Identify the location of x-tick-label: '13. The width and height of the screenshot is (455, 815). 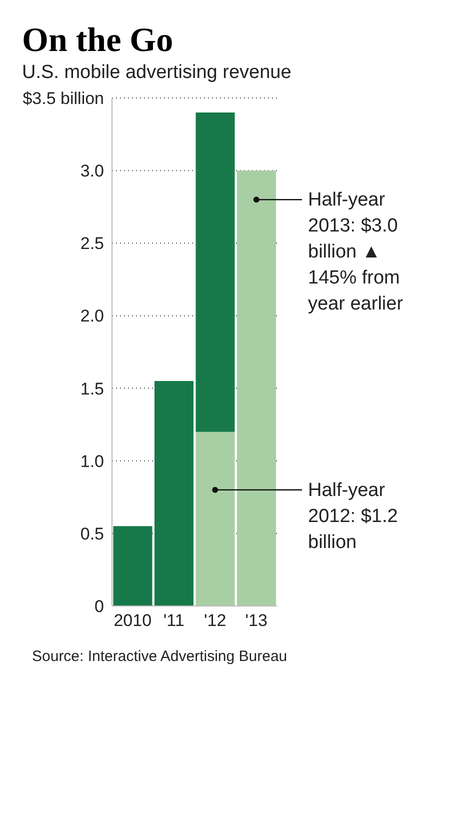
(256, 620).